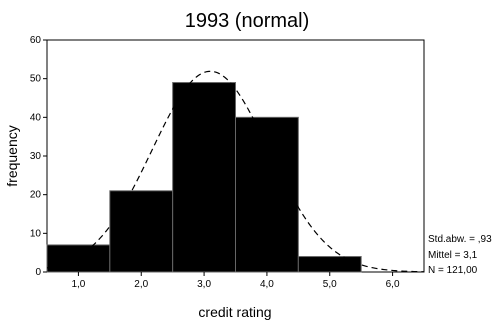  I want to click on x-tick-label-5,0: 5,0, so click(330, 284).